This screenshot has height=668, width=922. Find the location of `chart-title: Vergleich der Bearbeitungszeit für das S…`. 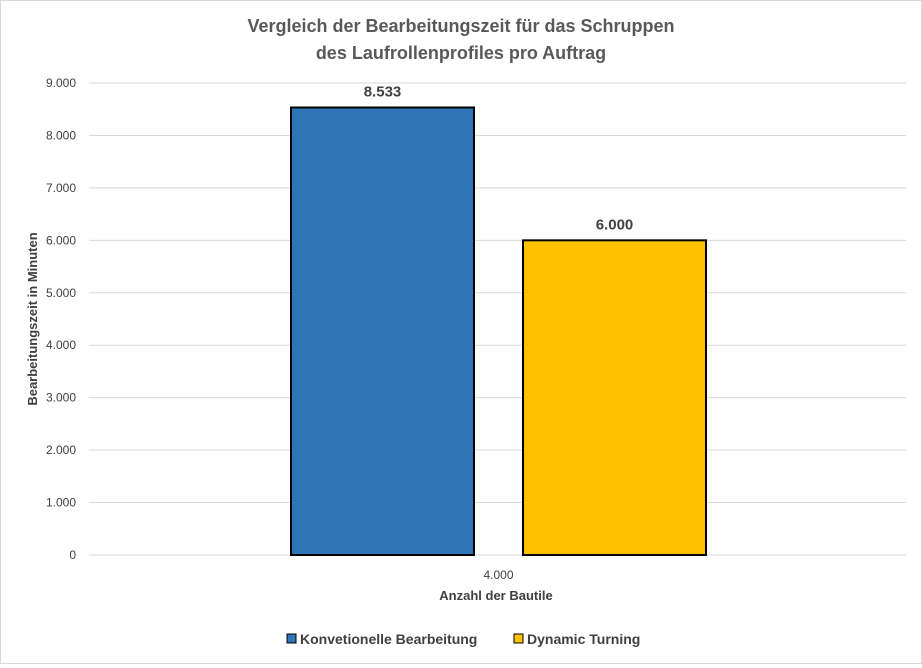

chart-title: Vergleich der Bearbeitungszeit für das S… is located at coordinates (460, 39).